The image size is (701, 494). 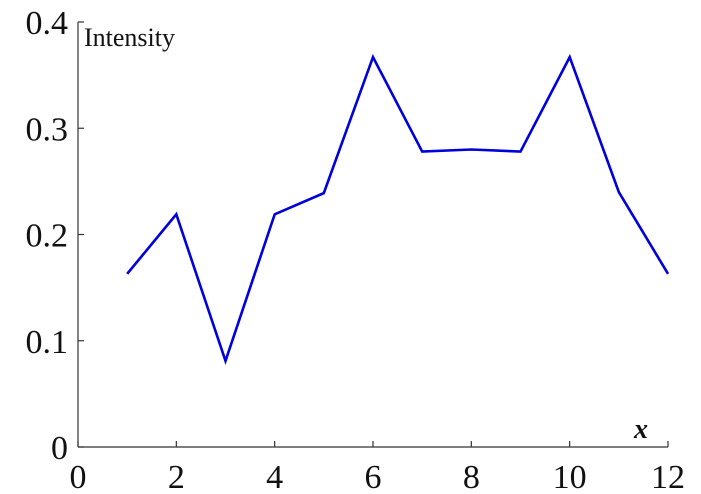 I want to click on x-tick-label: 4, so click(x=274, y=476).